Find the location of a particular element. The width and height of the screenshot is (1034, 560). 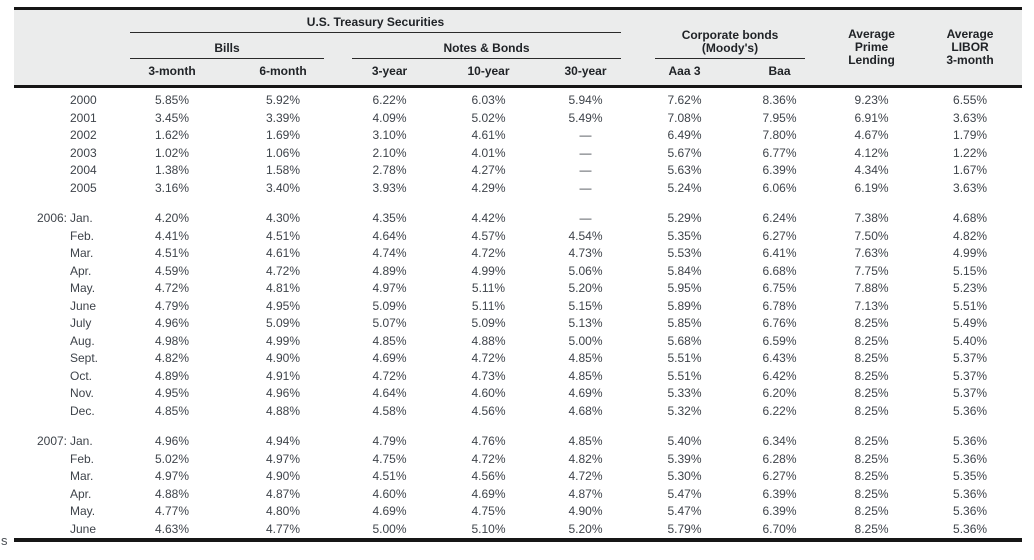

cell-aaa: 5.68% is located at coordinates (684, 340).